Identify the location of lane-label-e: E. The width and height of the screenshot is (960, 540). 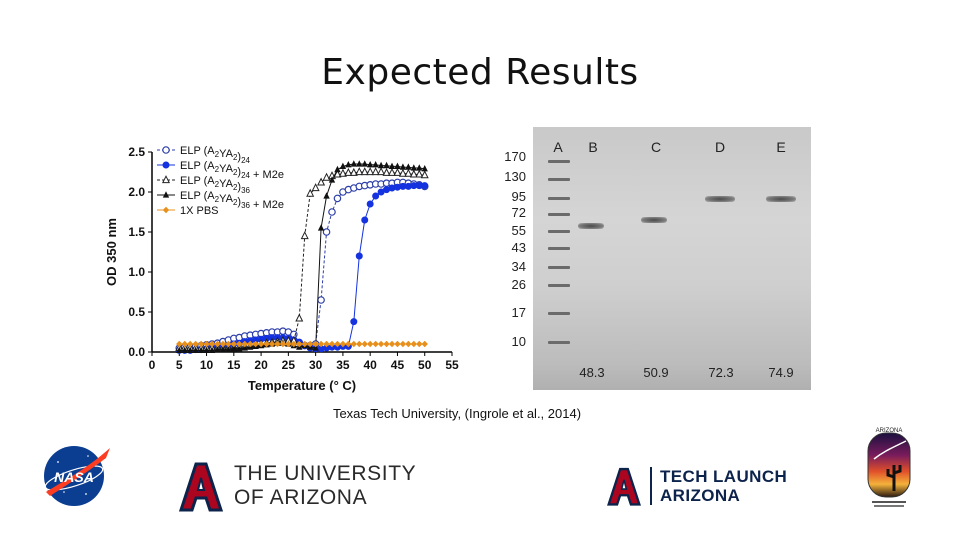
(781, 147).